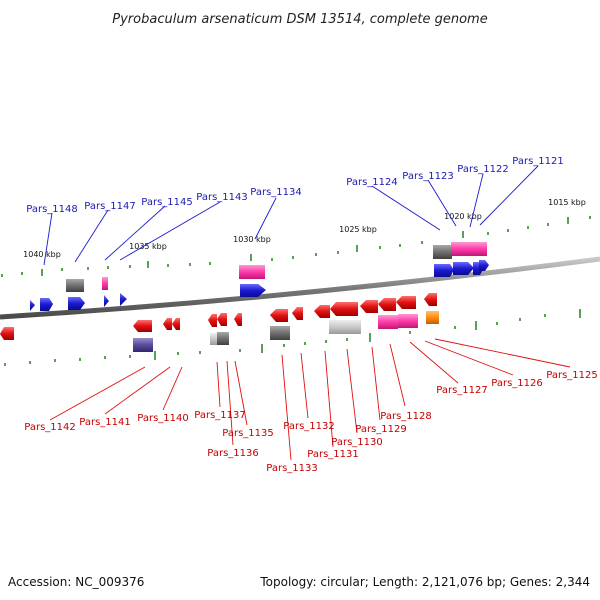  Describe the element at coordinates (356, 442) in the screenshot. I see `gene-label: Pars_1130` at that location.